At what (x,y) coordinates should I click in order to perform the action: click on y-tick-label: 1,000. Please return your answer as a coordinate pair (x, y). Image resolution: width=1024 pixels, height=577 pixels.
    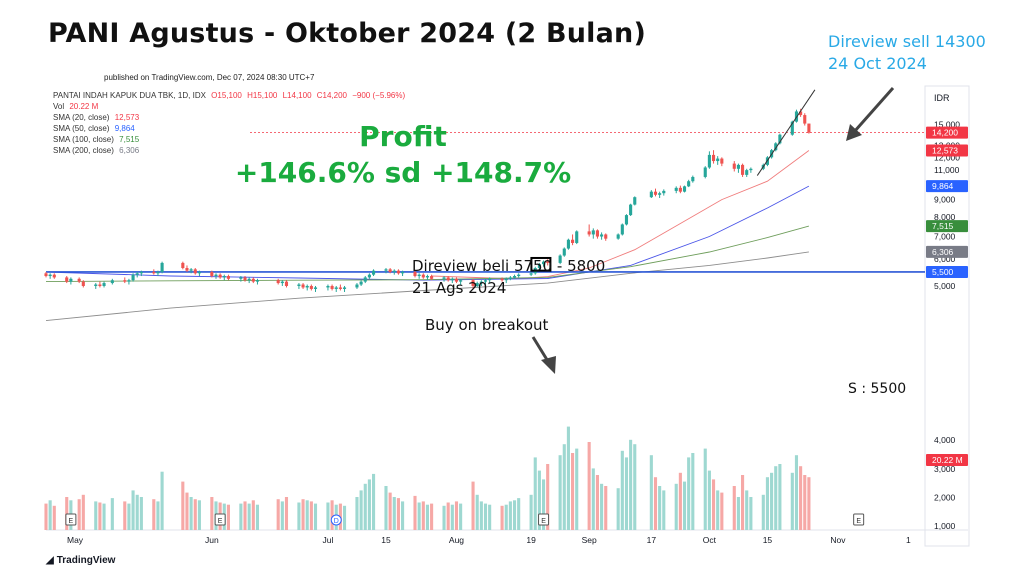
    Looking at the image, I should click on (945, 526).